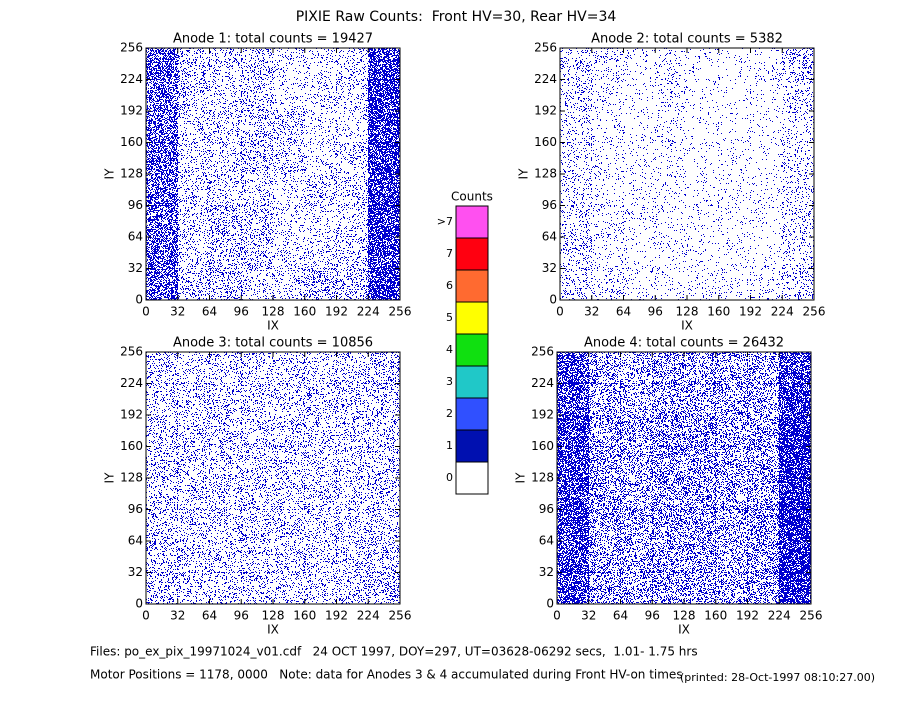 This screenshot has width=913, height=705. Describe the element at coordinates (777, 677) in the screenshot. I see `footer-printed: (printed: 28-Oct-1997 08:10:27.00)` at that location.